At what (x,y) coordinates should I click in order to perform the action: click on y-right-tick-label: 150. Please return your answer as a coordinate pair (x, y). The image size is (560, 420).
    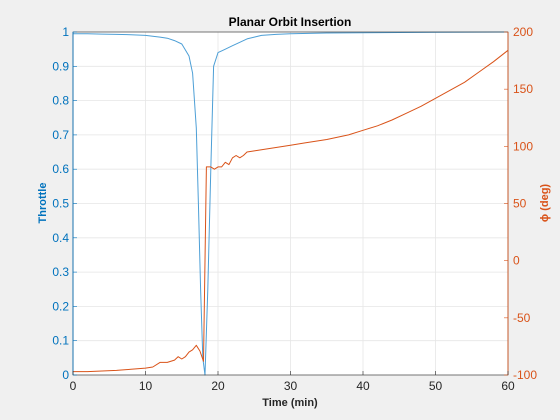
    Looking at the image, I should click on (523, 89).